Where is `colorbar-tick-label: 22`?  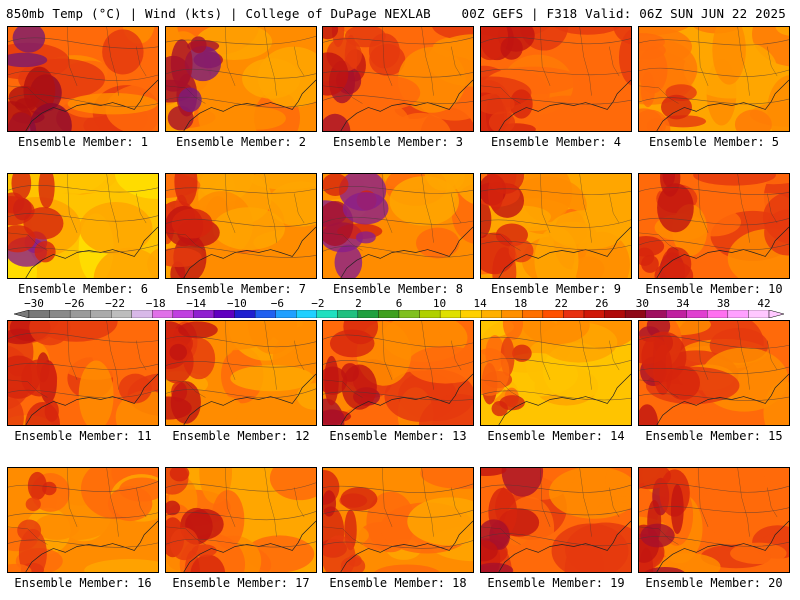 colorbar-tick-label: 22 is located at coordinates (561, 303).